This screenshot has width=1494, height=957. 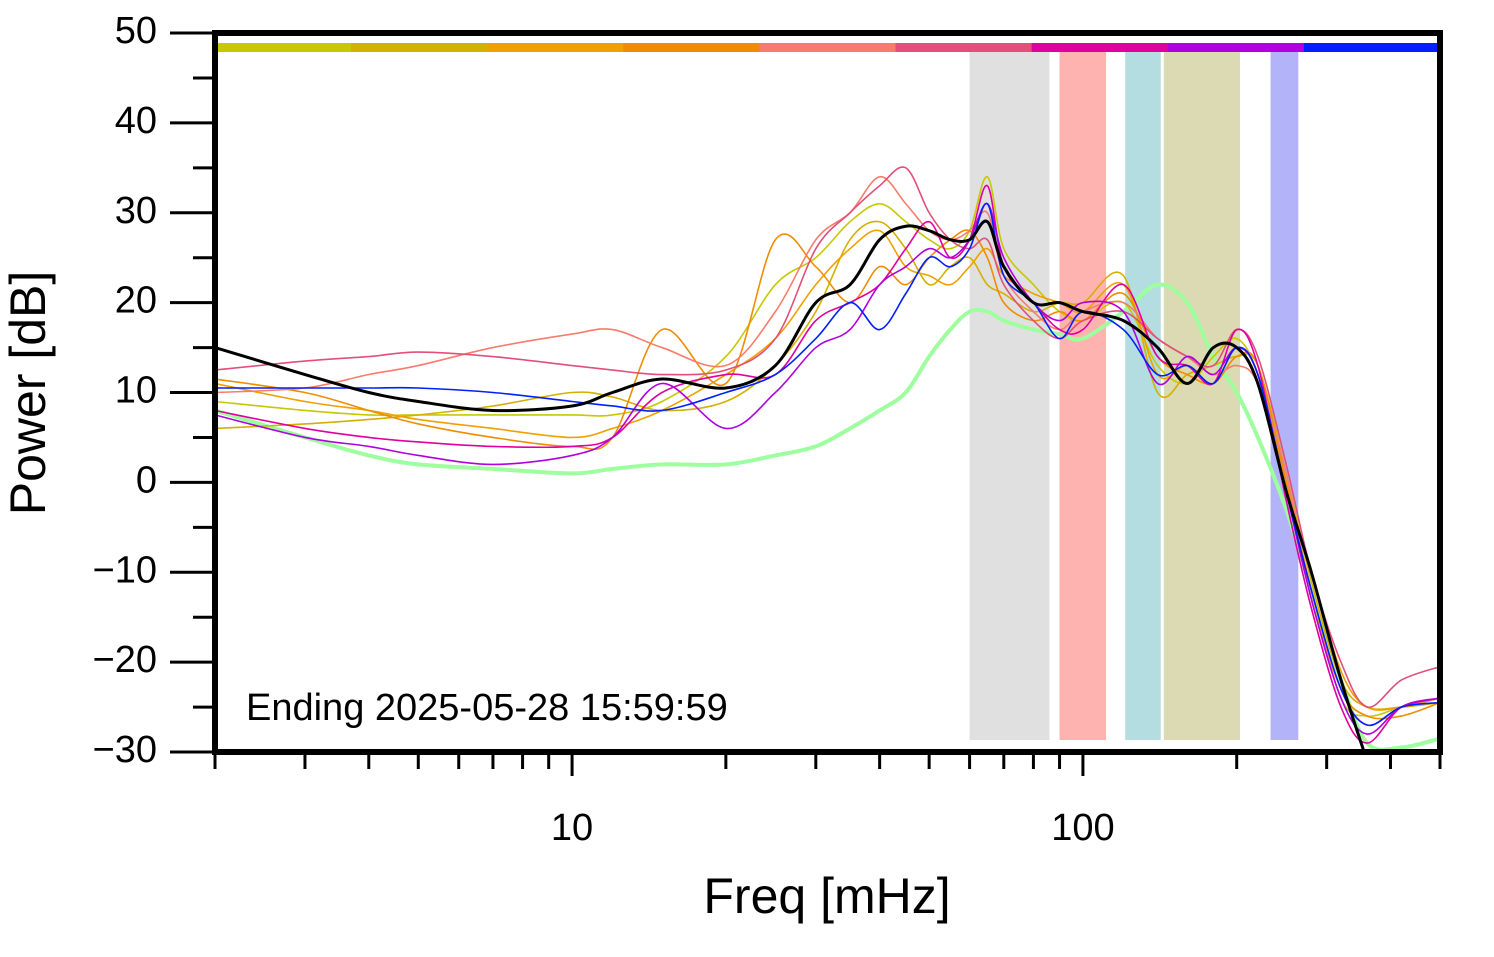 I want to click on y-tick-label: 20, so click(x=136, y=301).